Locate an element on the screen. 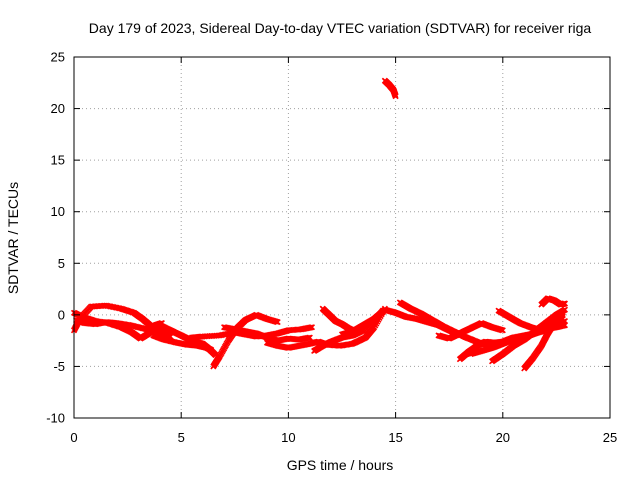 Image resolution: width=640 pixels, height=480 pixels. x-tick-label: 5 is located at coordinates (181, 437).